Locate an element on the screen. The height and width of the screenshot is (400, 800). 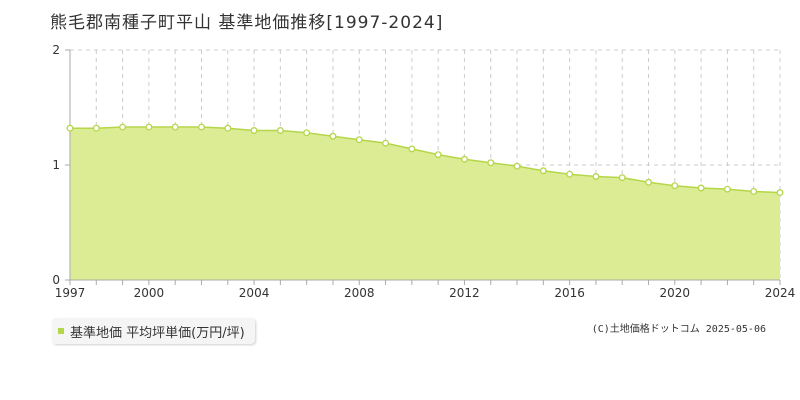
x-tick-label: 2024 is located at coordinates (780, 293).